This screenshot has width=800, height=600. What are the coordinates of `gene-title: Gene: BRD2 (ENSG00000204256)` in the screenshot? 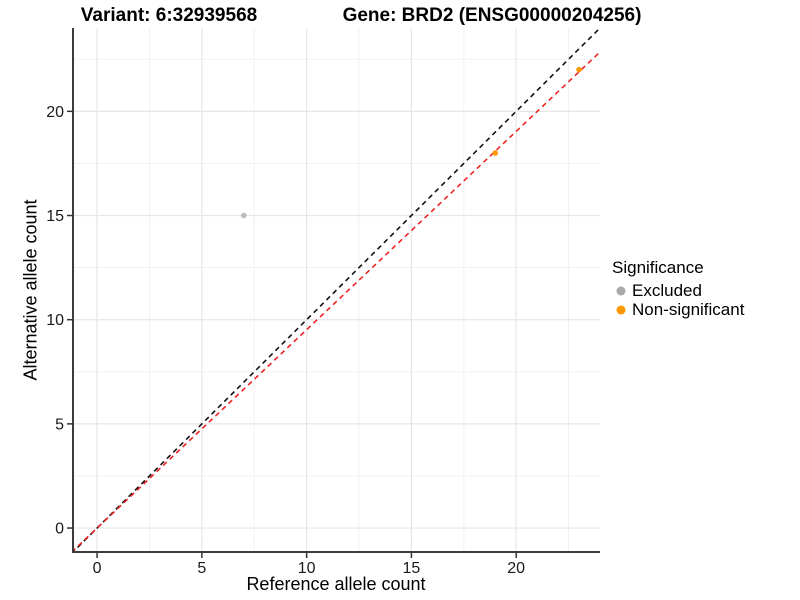 It's located at (492, 15).